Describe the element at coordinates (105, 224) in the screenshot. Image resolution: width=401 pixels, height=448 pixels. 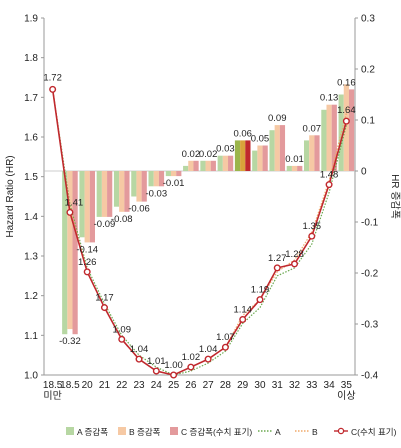
I see `bar-value-label: -0.09` at that location.